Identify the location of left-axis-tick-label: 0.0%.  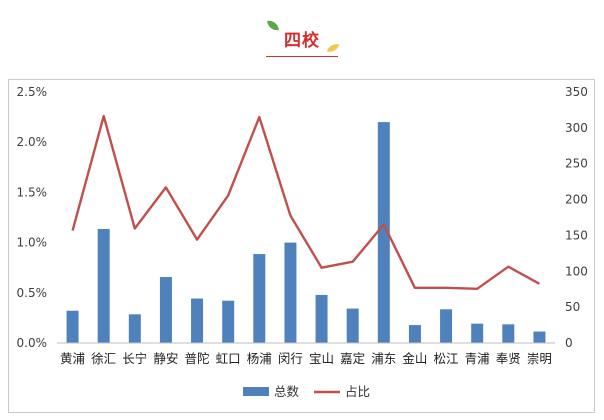
(32, 343).